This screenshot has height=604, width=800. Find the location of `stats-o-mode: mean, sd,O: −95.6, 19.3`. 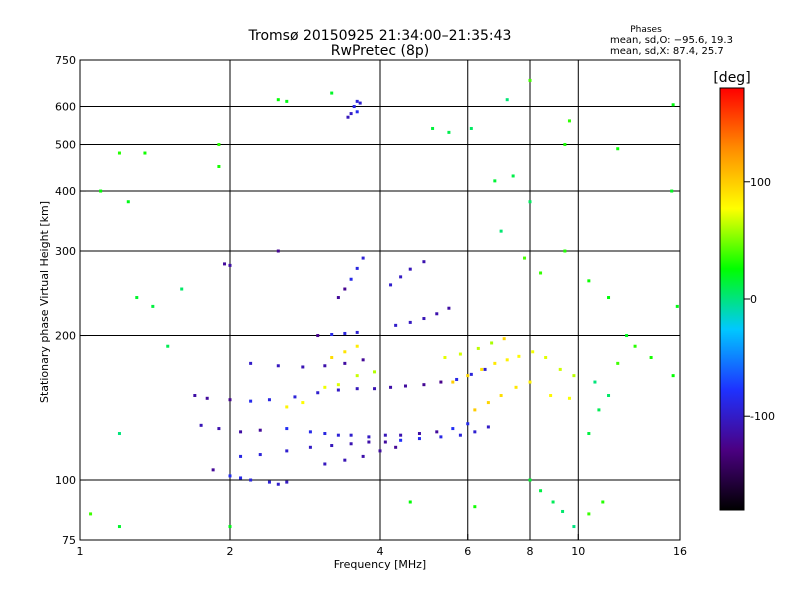

stats-o-mode: mean, sd,O: −95.6, 19.3 is located at coordinates (671, 40).